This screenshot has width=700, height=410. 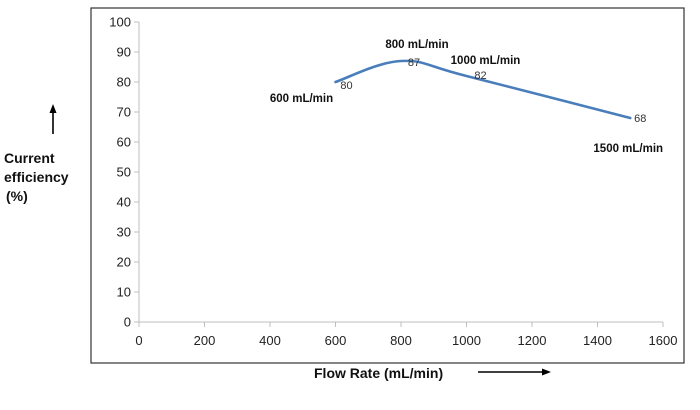 I want to click on x-tick-labels: 0 200 400 600 800 1000 1200 1400 1600, so click(x=406, y=340).